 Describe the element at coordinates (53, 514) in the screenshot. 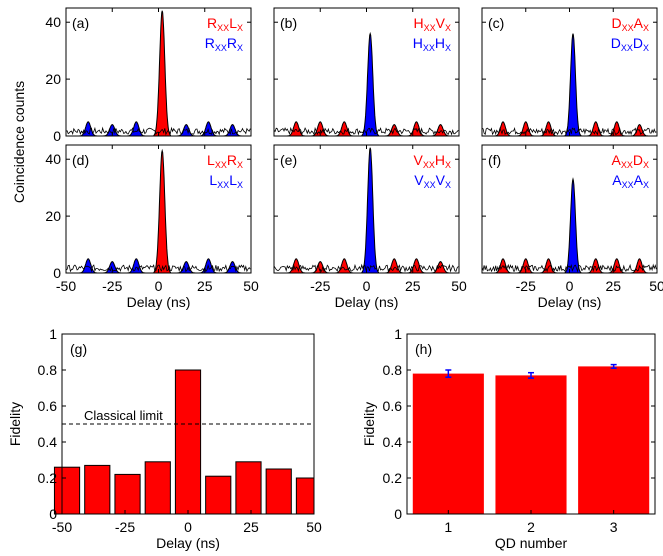

I see `y-tick-label: 0` at that location.